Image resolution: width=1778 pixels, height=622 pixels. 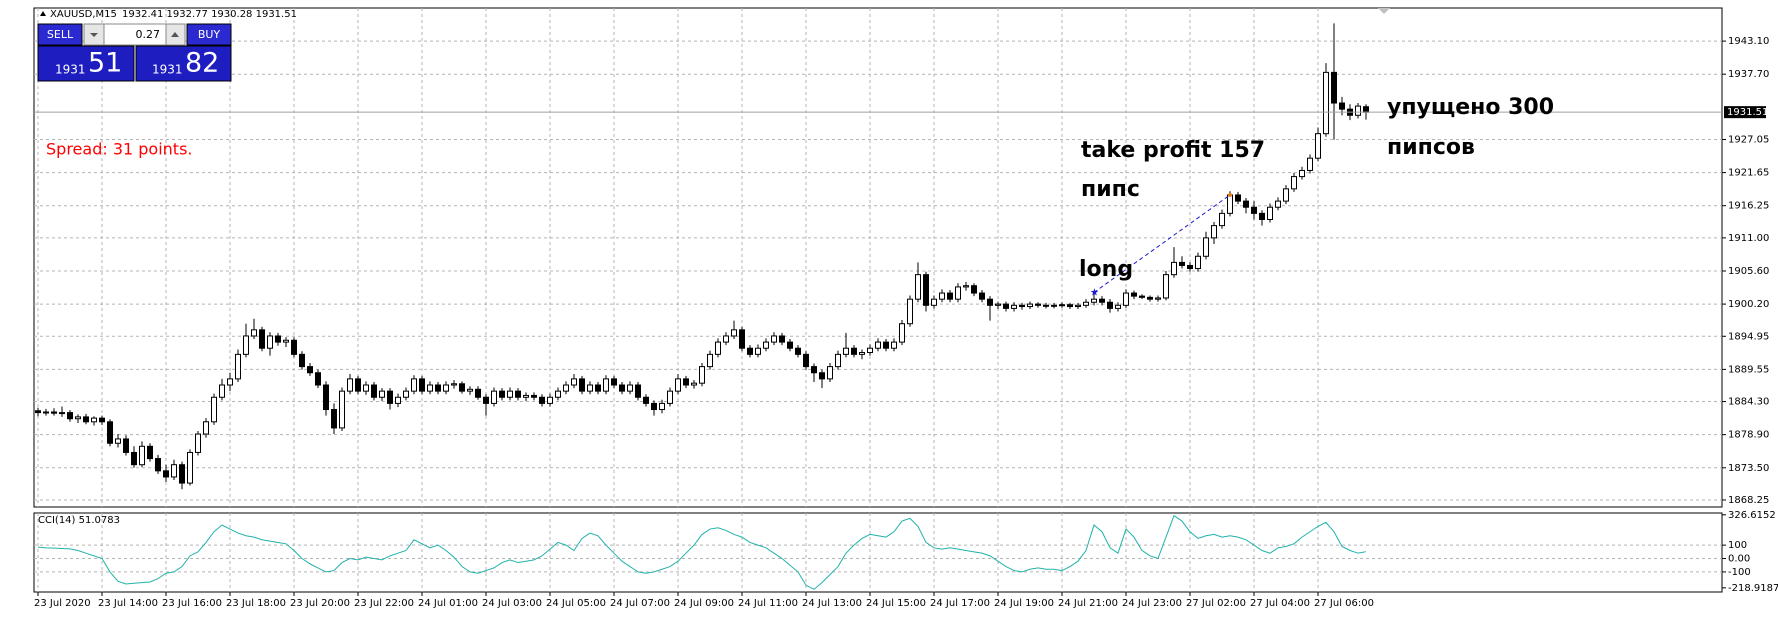 I want to click on sell-price-small: 51, so click(x=105, y=63).